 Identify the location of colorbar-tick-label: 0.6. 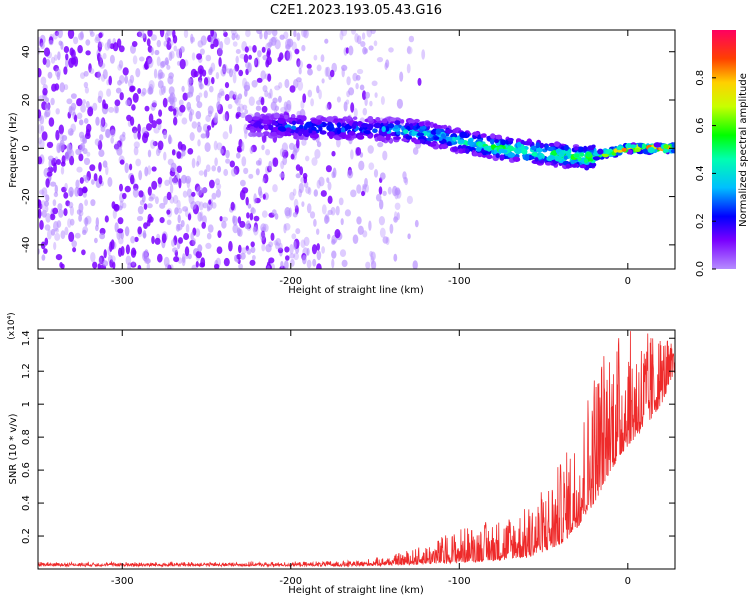
(700, 126).